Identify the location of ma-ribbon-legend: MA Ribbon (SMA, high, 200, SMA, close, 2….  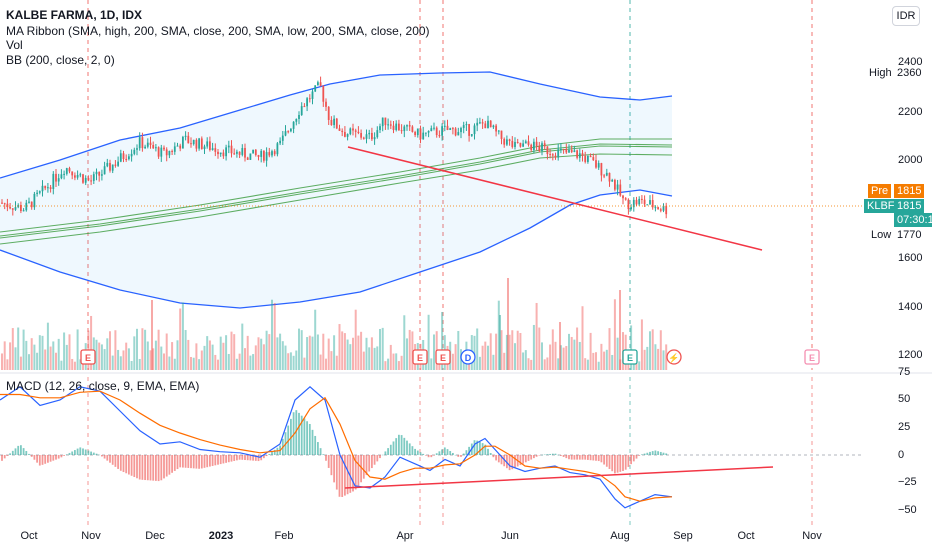
(218, 31).